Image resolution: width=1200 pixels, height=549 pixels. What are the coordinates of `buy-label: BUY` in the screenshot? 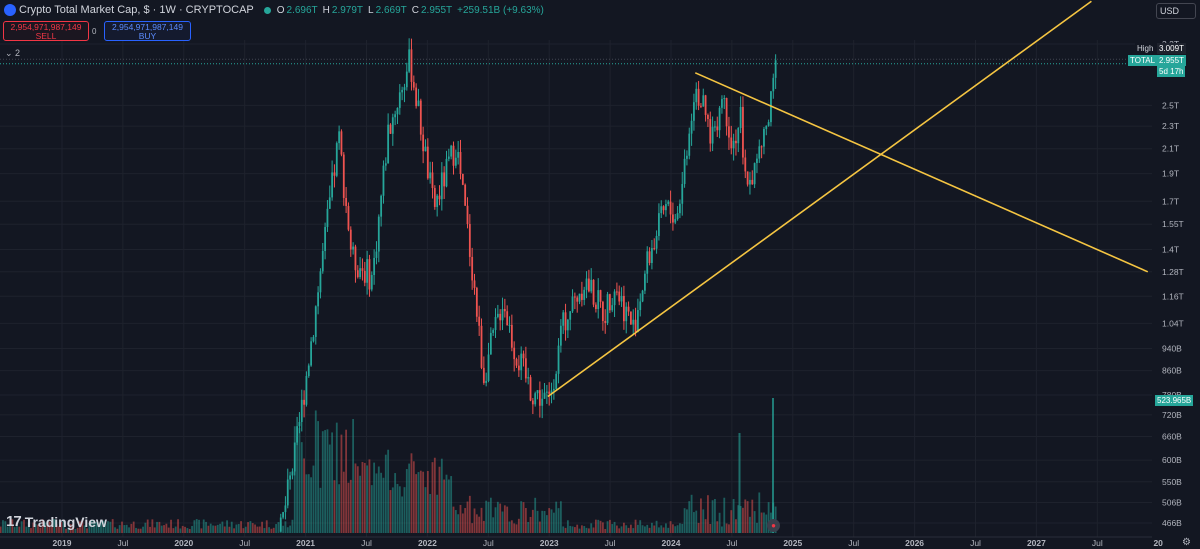 It's located at (147, 36).